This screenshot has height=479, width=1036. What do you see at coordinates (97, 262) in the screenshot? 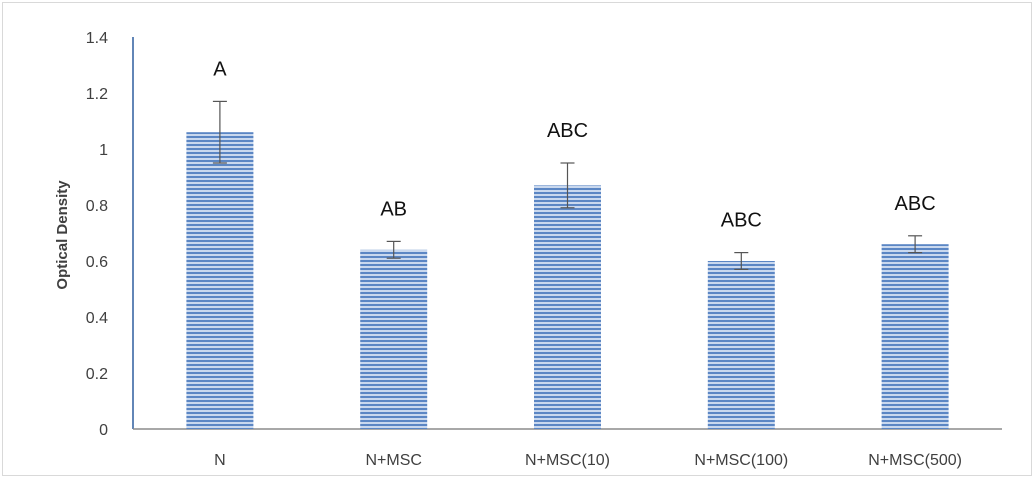
I see `y-tick-label: 0.6` at bounding box center [97, 262].